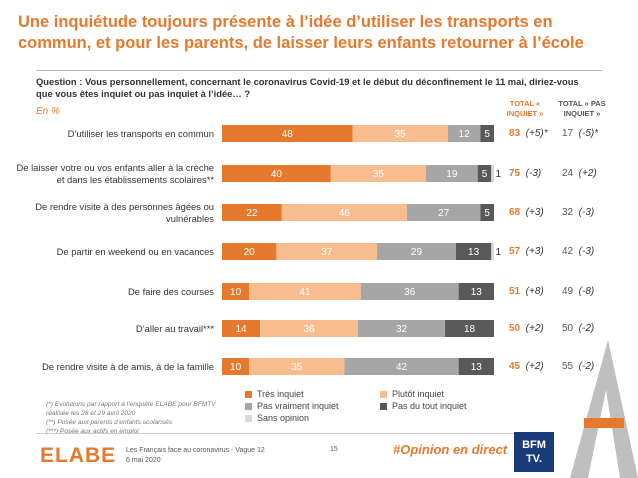 The image size is (638, 478). What do you see at coordinates (582, 108) in the screenshot?
I see `total-pas-inquiet-header: TOTAL « PAS INQUIET »` at bounding box center [582, 108].